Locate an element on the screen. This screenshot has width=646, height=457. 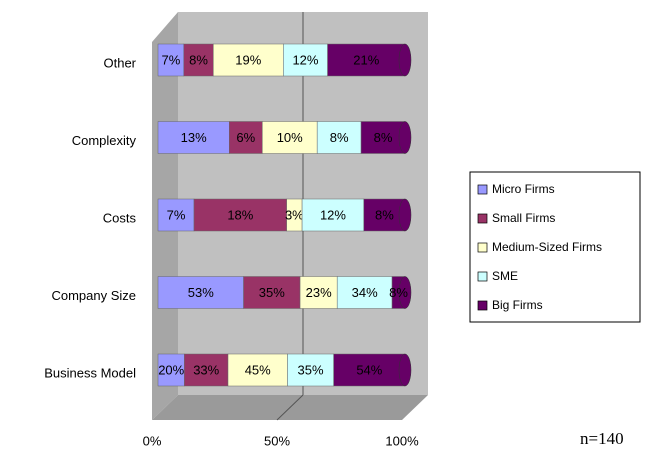
data-label: 54% is located at coordinates (369, 369).